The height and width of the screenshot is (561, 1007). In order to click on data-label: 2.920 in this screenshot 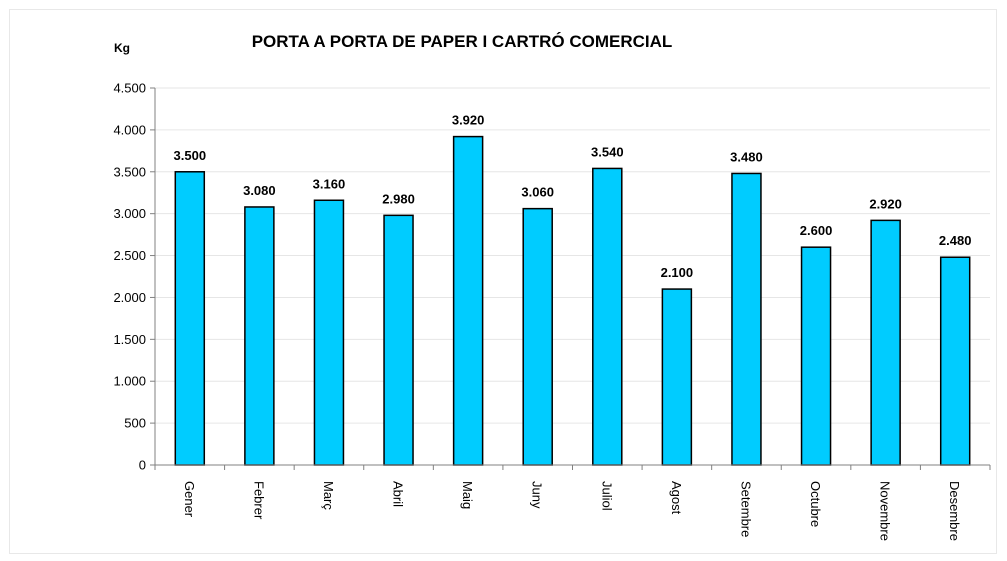, I will do `click(885, 203)`.